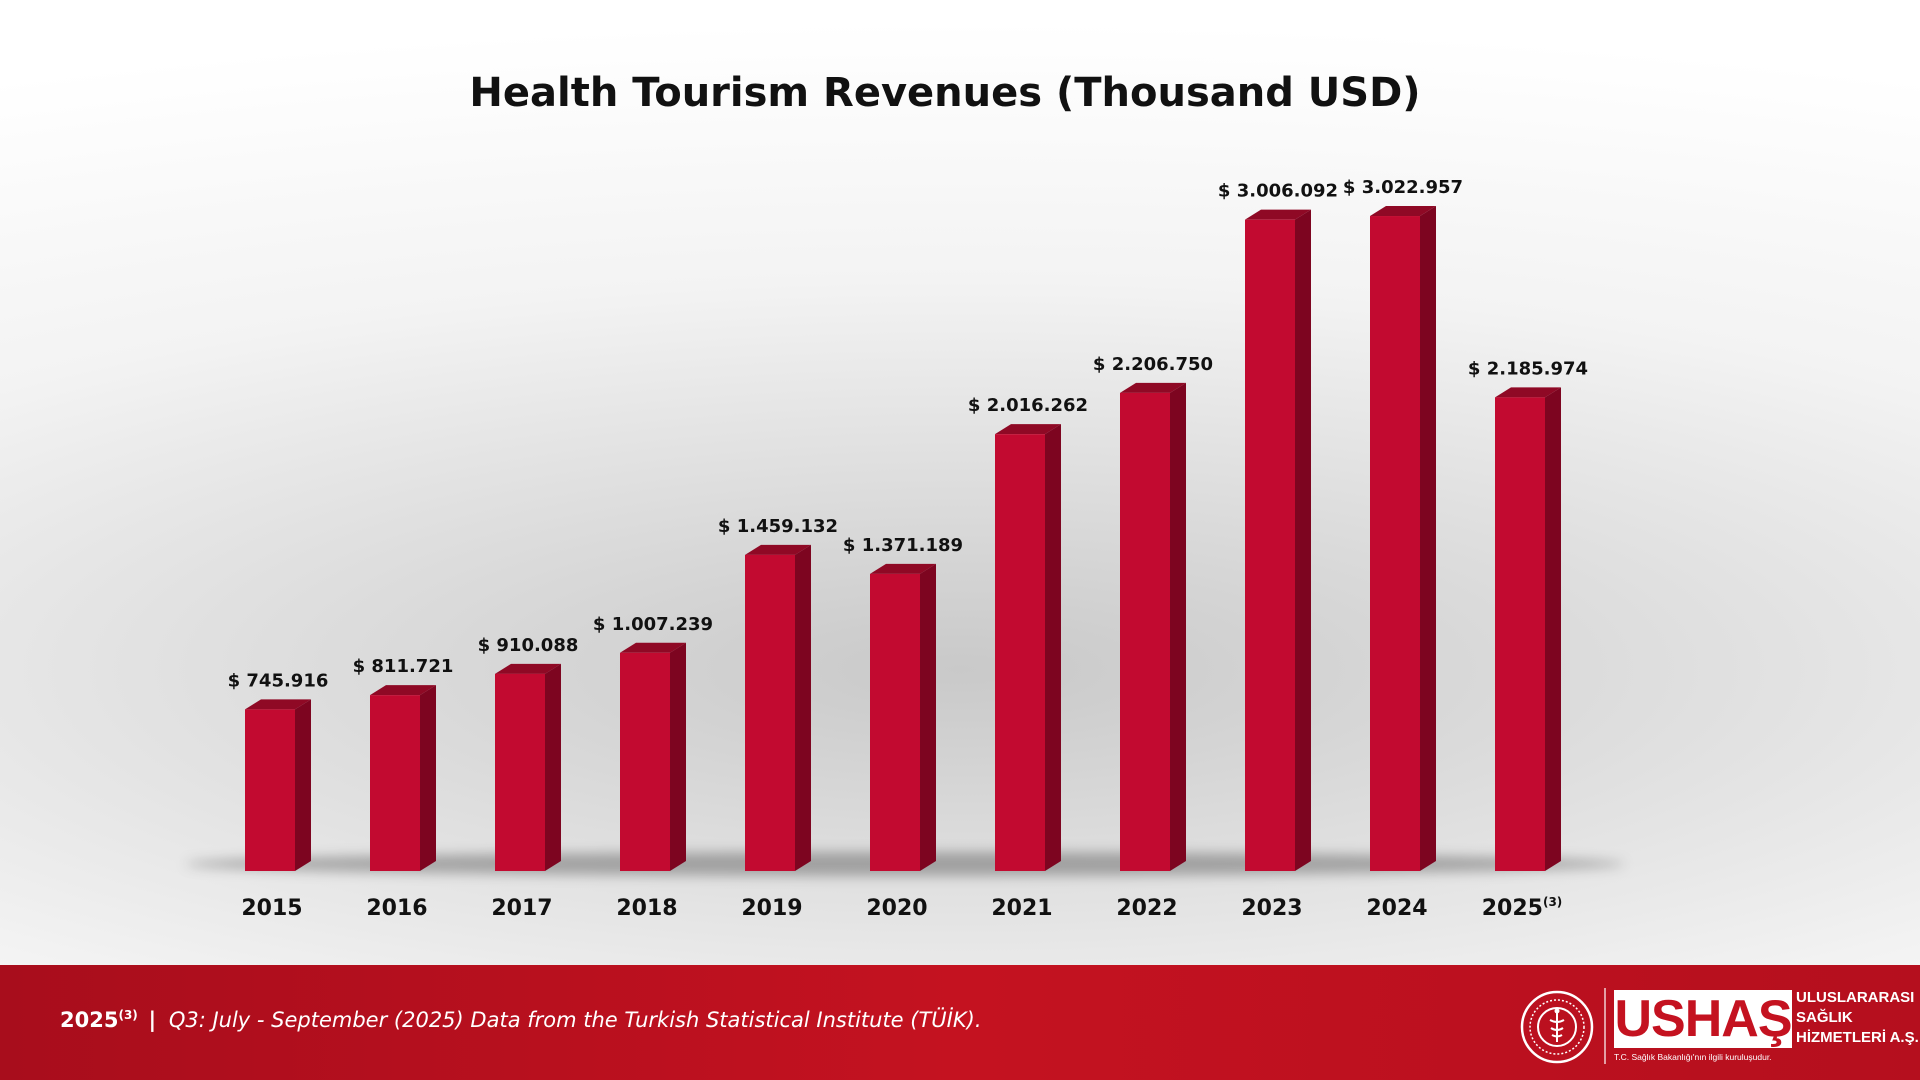 The width and height of the screenshot is (1920, 1080). Describe the element at coordinates (521, 908) in the screenshot. I see `x-tick-label: 2017` at that location.